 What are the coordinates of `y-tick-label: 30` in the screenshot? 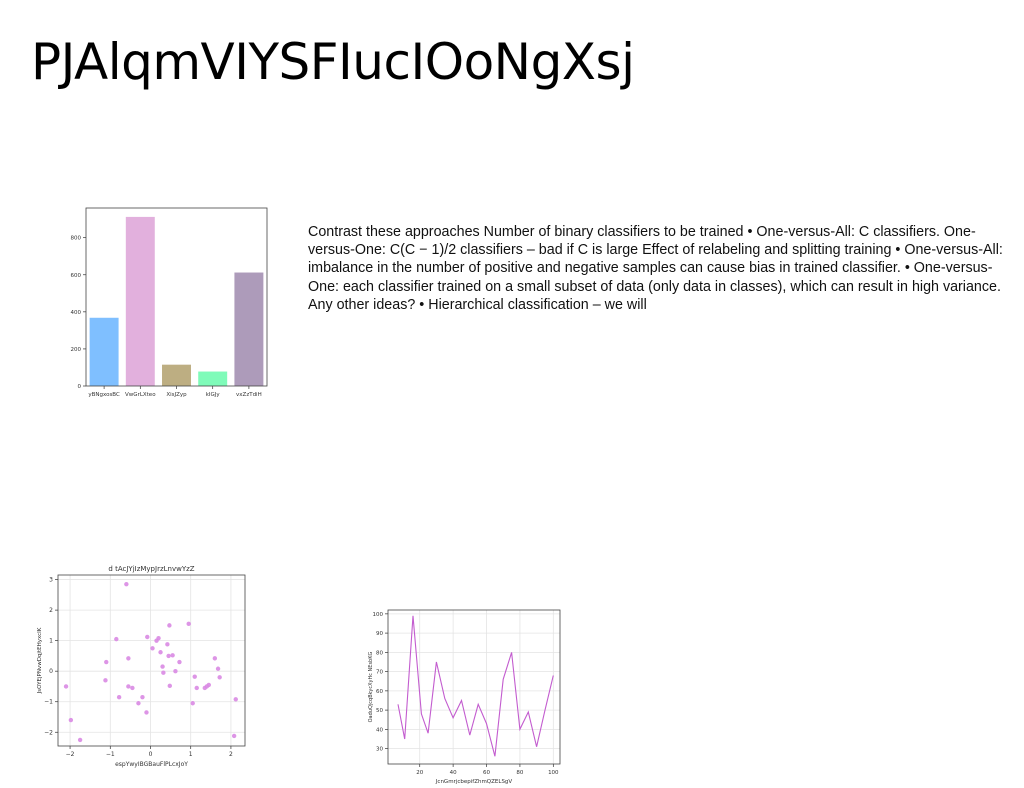 It's located at (379, 750).